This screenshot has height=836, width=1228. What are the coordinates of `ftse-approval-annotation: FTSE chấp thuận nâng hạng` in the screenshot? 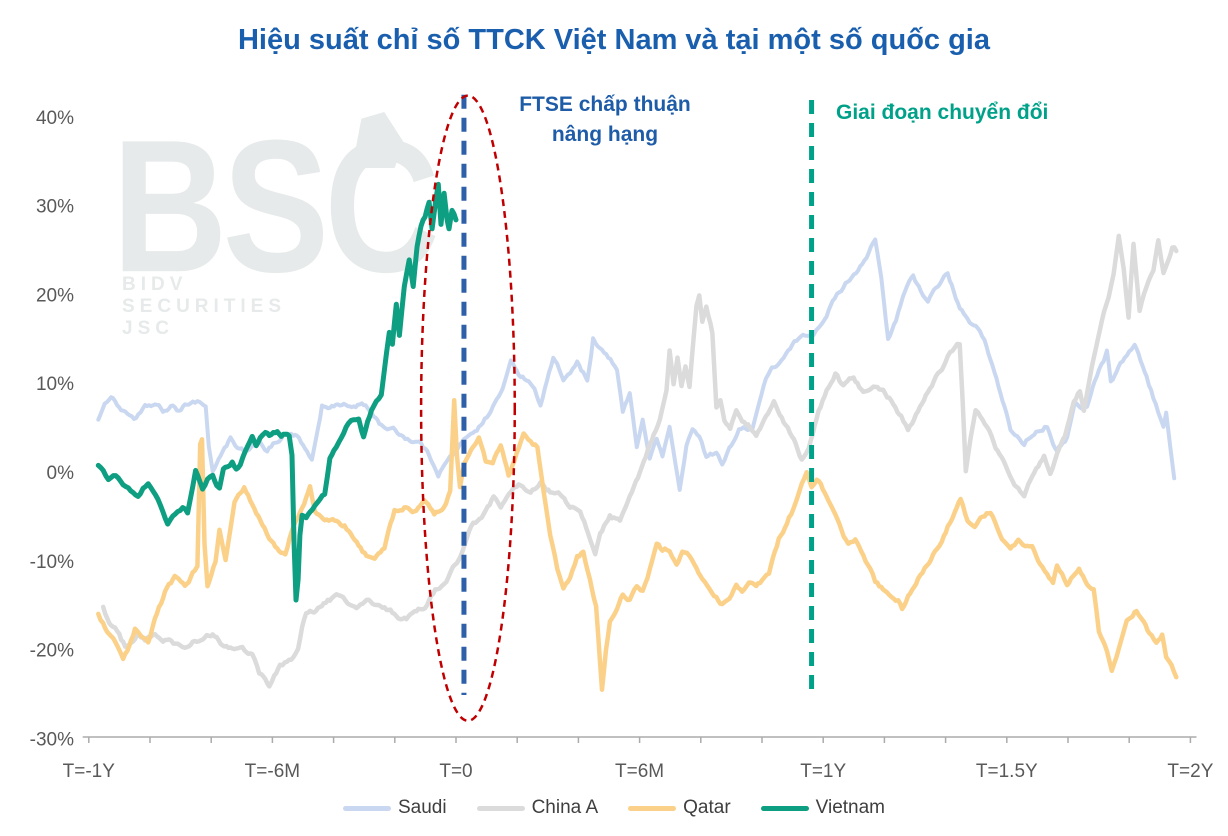 It's located at (605, 120).